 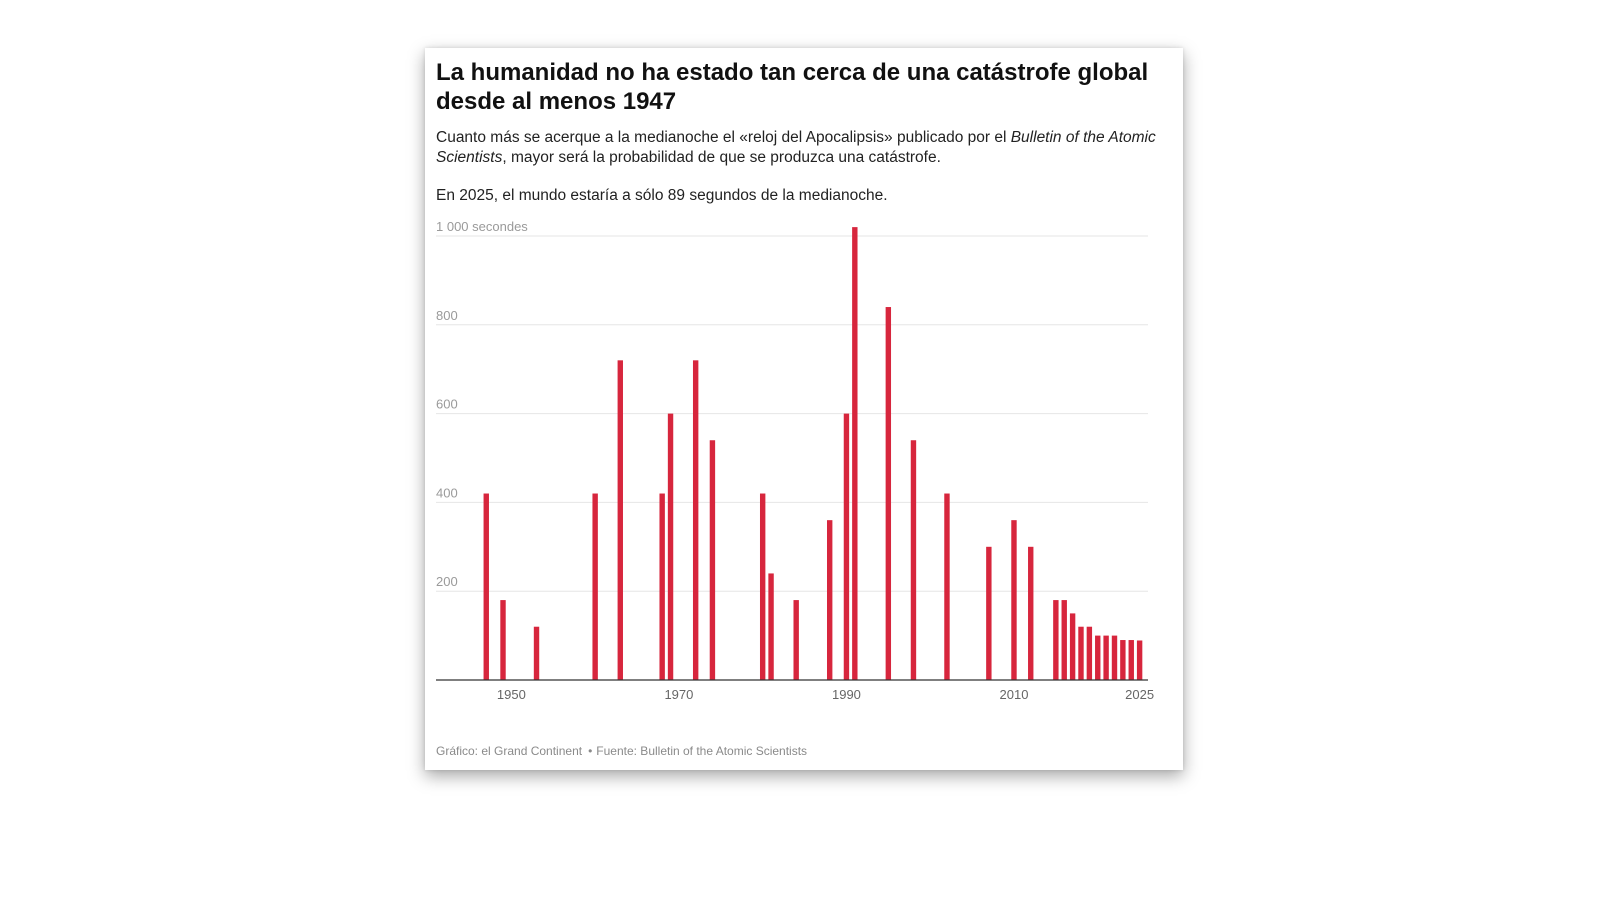 What do you see at coordinates (1081, 653) in the screenshot?
I see `bar-2018` at bounding box center [1081, 653].